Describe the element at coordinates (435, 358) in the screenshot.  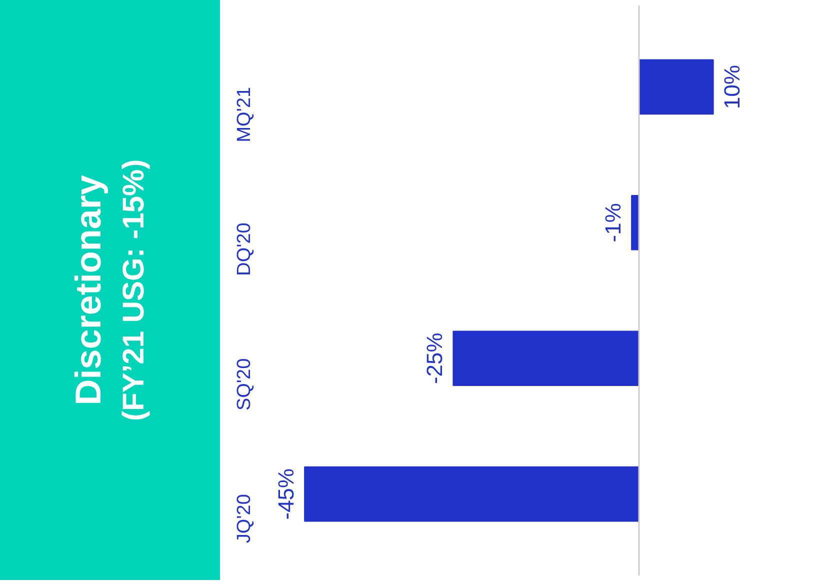
I see `data-label: -25%` at that location.